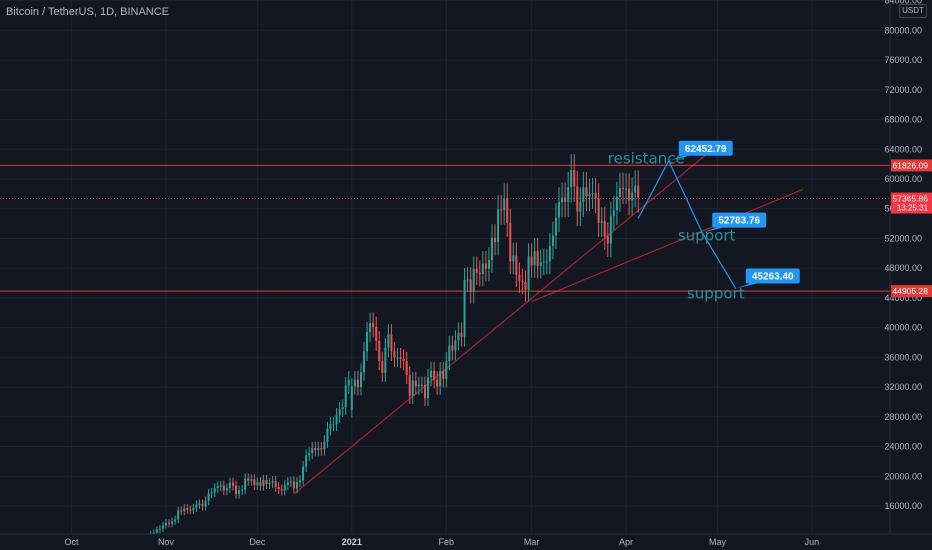  What do you see at coordinates (718, 542) in the screenshot?
I see `time-tick-label: May` at bounding box center [718, 542].